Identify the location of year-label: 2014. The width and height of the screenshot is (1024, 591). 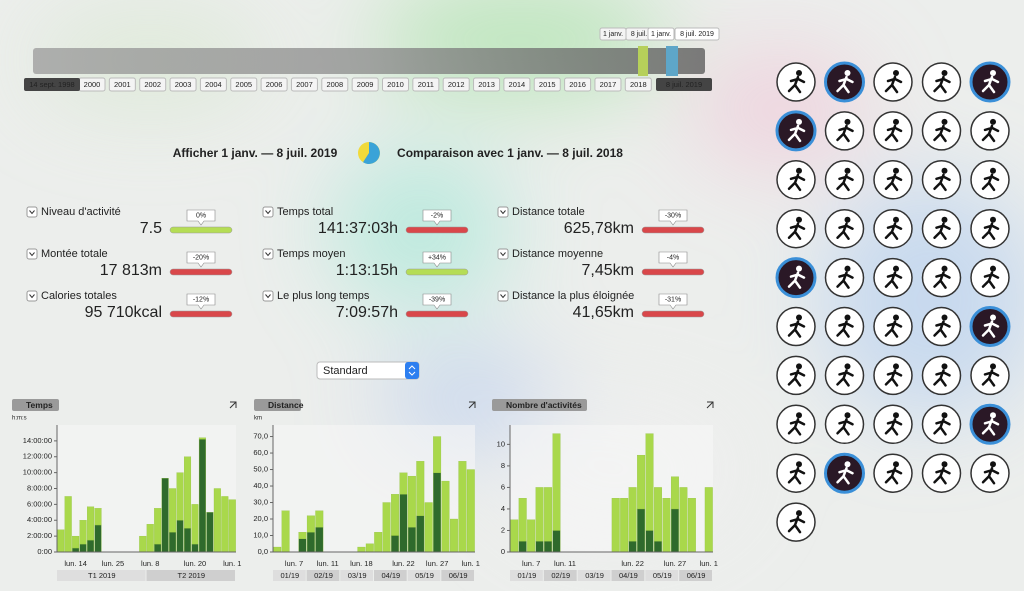
(517, 84).